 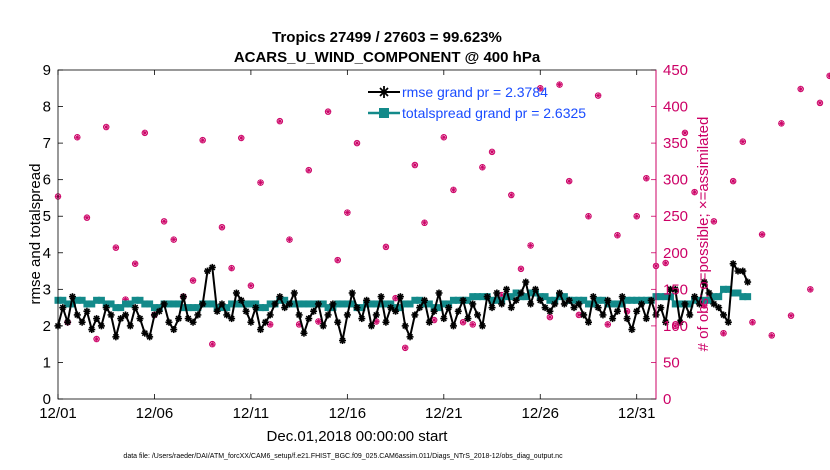 What do you see at coordinates (47, 326) in the screenshot?
I see `y-left-tick-label: 2` at bounding box center [47, 326].